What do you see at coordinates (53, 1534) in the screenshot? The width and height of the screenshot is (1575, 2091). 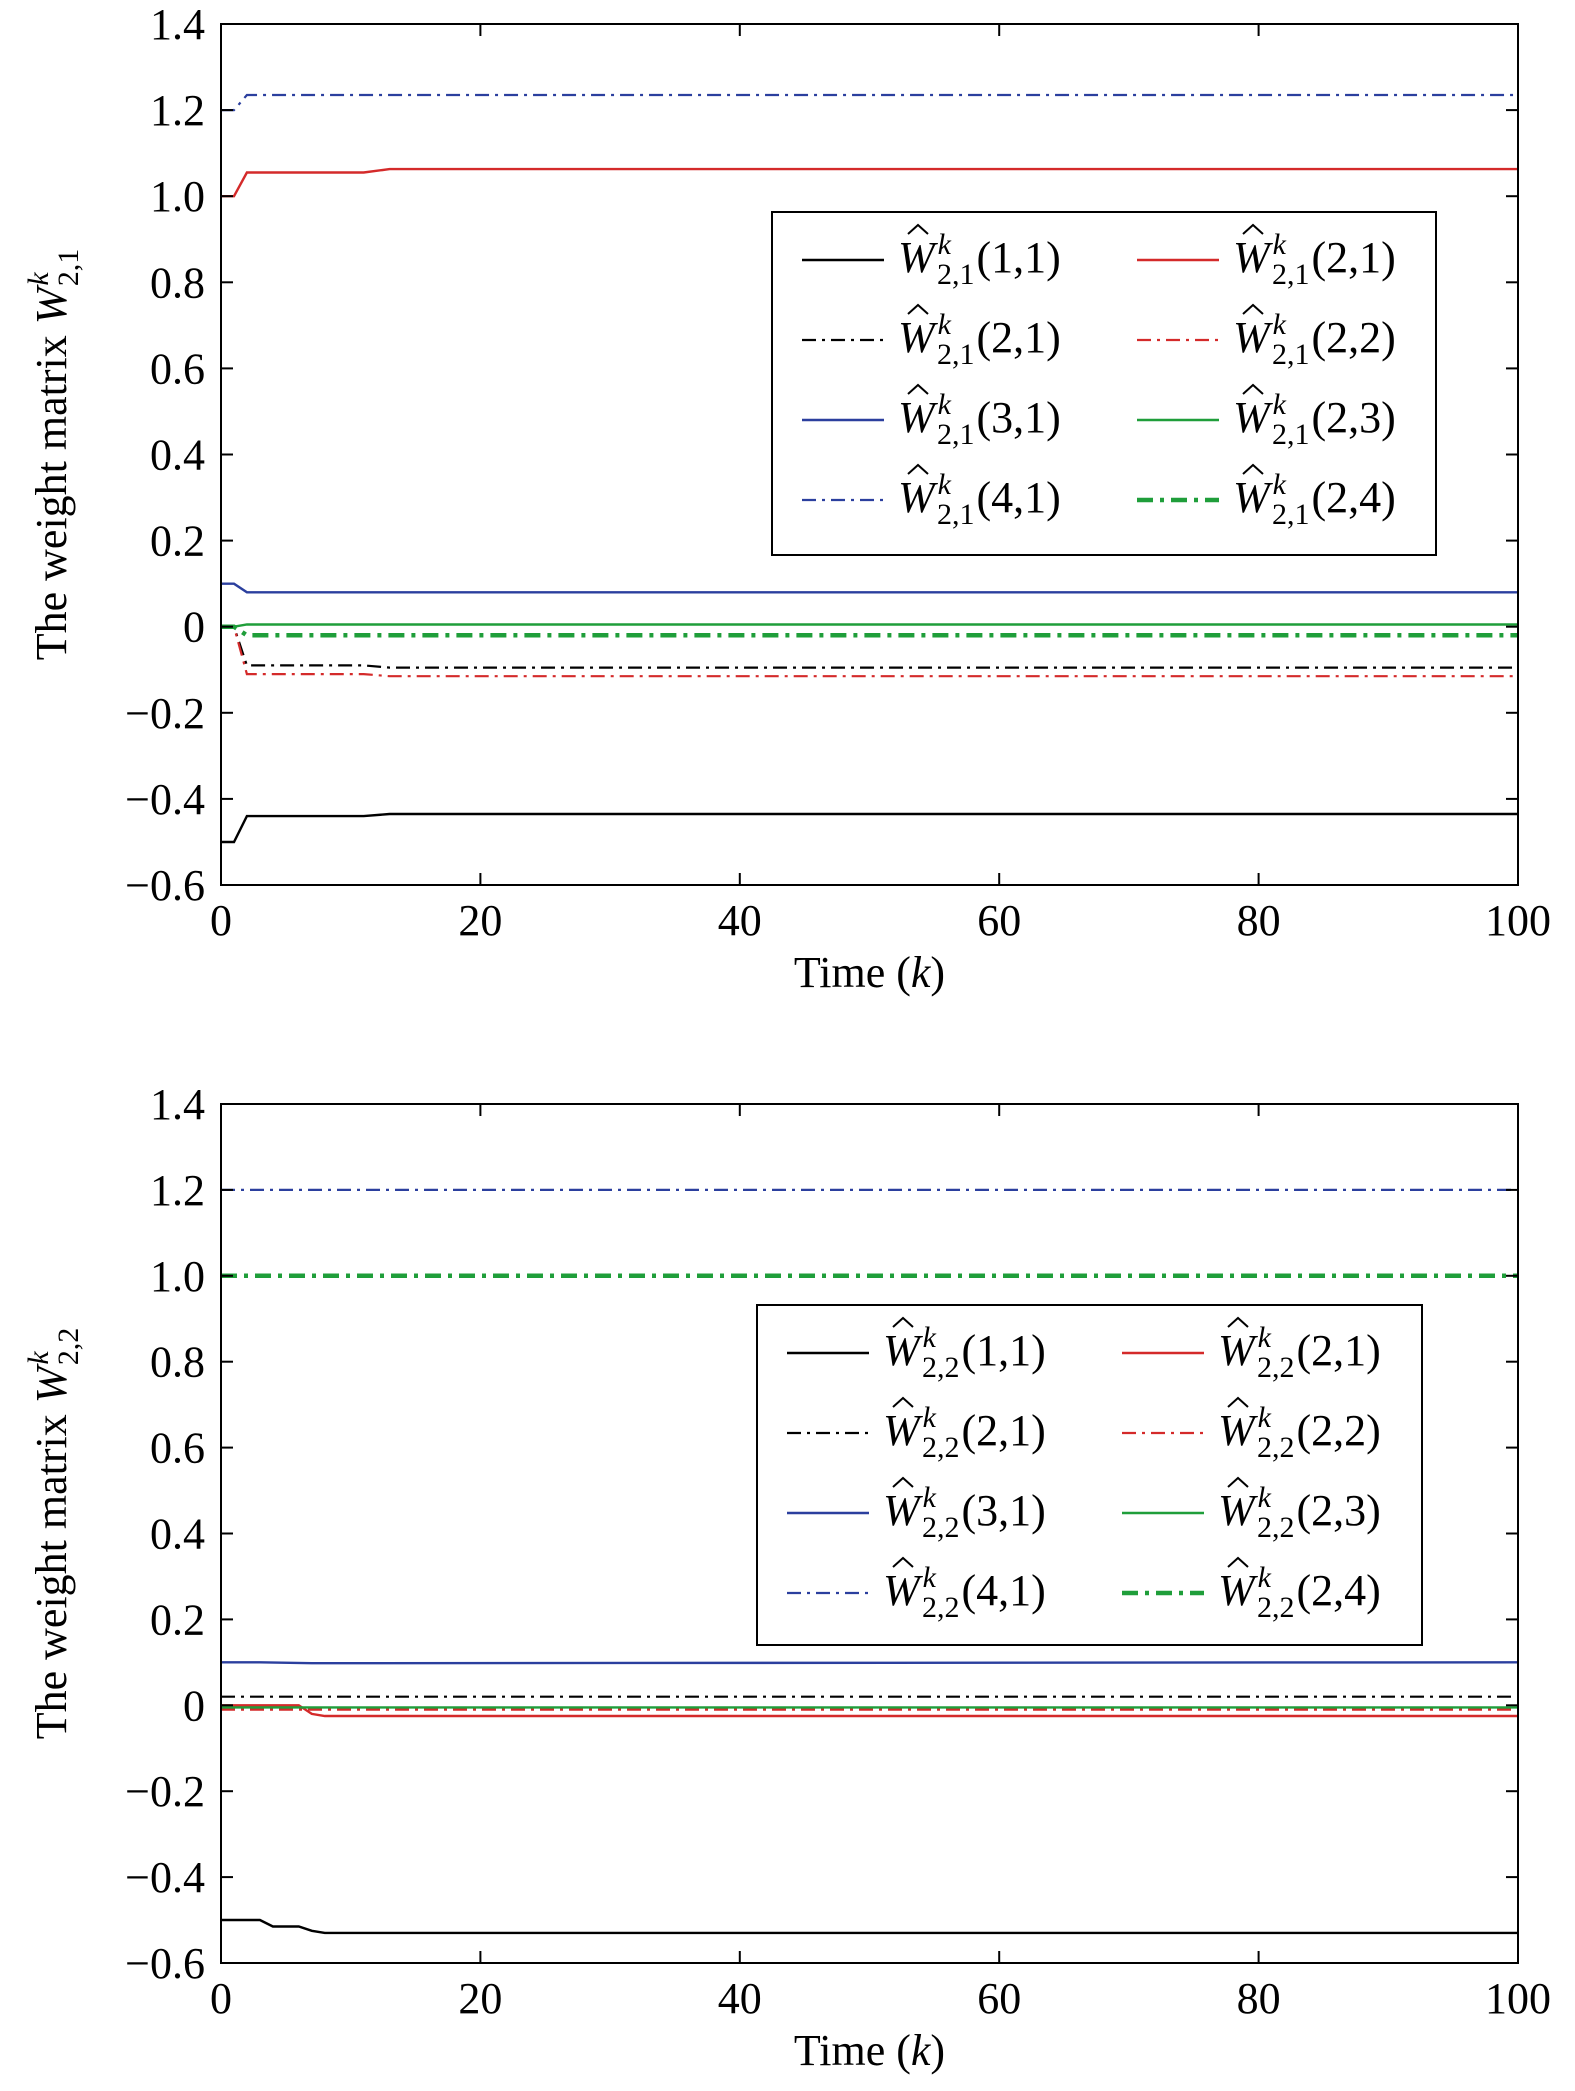 I see `y-axis-title: The weight matrix Wk2,2` at bounding box center [53, 1534].